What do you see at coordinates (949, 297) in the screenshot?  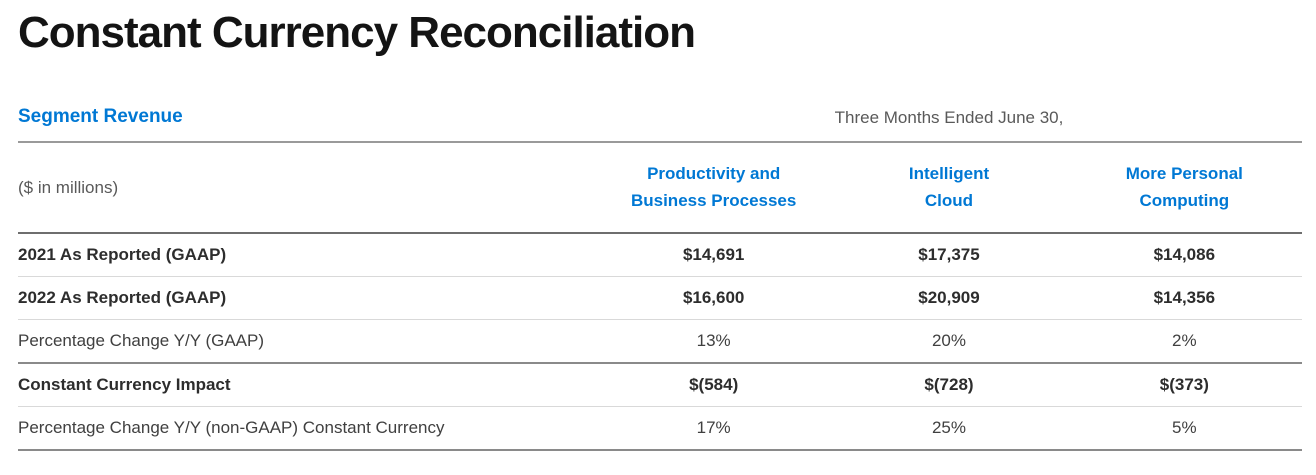 I see `row-value: $20,909` at bounding box center [949, 297].